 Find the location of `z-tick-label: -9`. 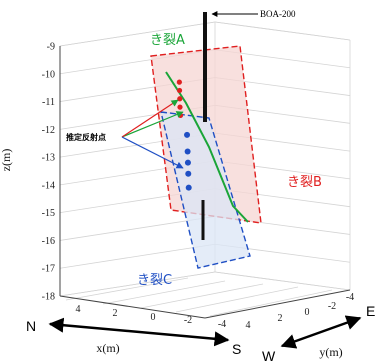

z-tick-label: -9 is located at coordinates (51, 47).